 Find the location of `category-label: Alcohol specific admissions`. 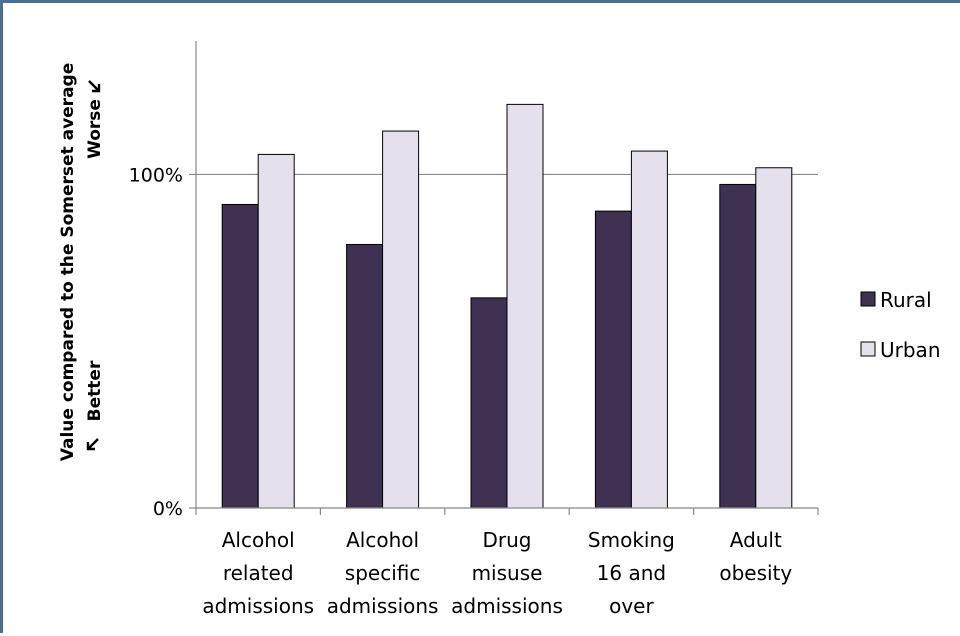

category-label: Alcohol specific admissions is located at coordinates (383, 573).